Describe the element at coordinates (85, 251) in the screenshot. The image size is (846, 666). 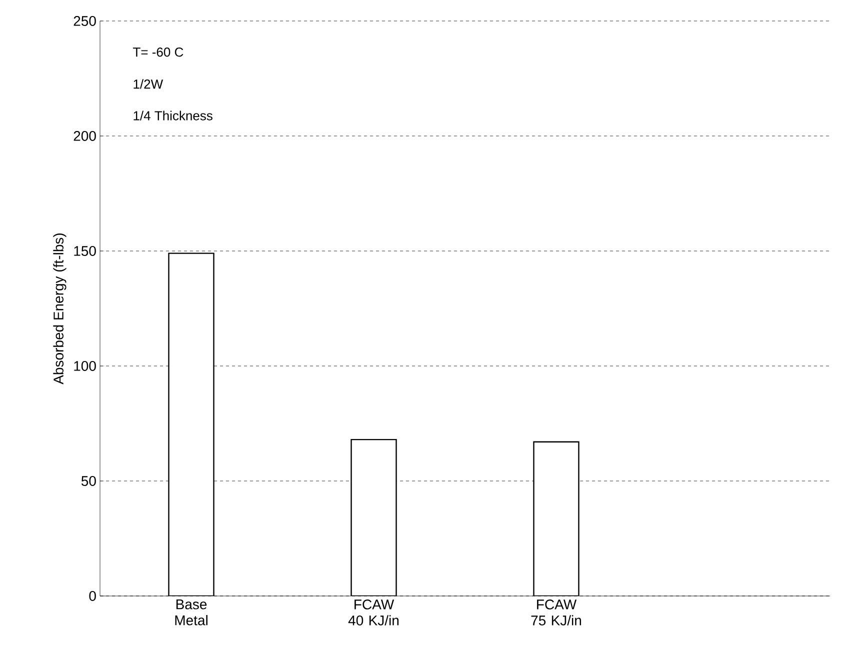
I see `y-tick-label: 150` at that location.